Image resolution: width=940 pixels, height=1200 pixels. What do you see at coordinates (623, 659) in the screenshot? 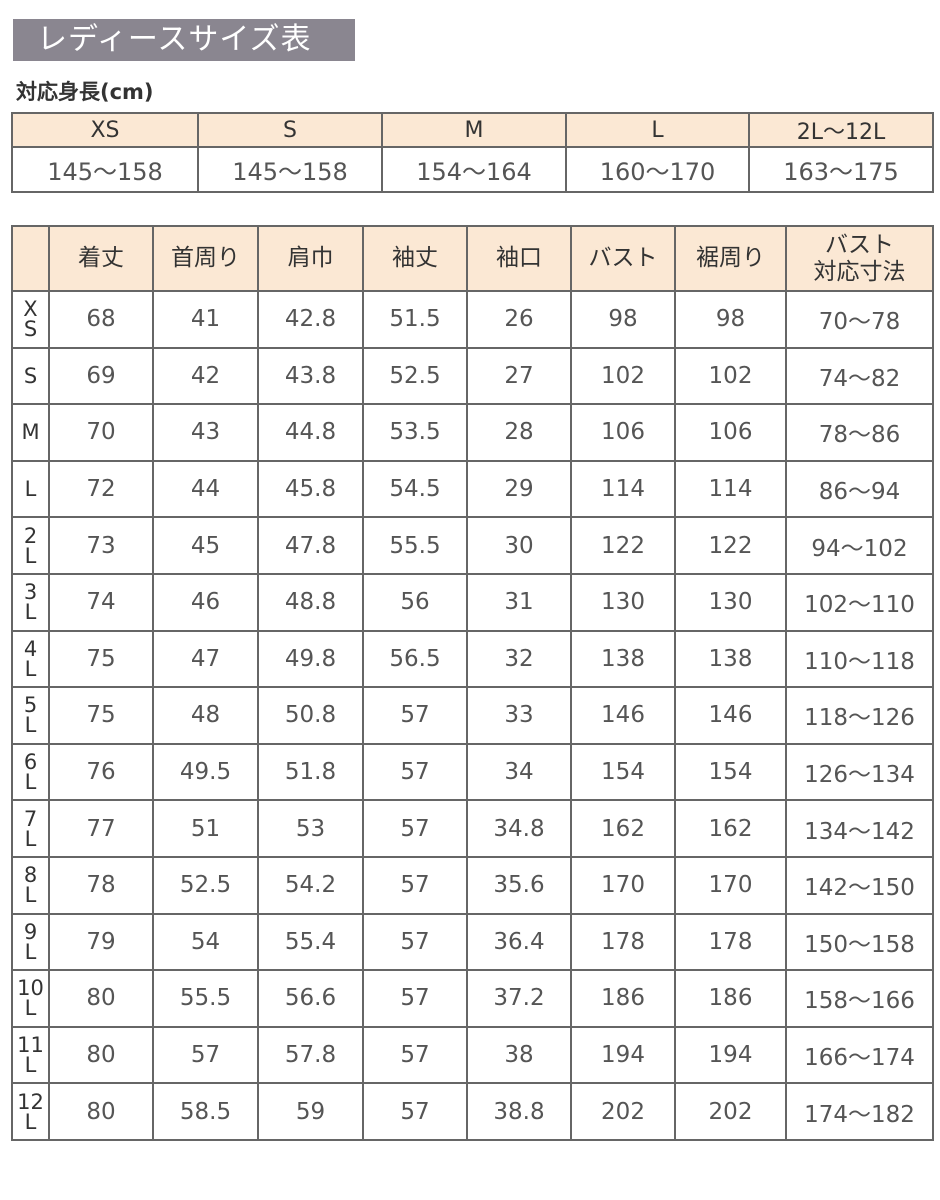
I see `measurement-cell: 138` at bounding box center [623, 659].